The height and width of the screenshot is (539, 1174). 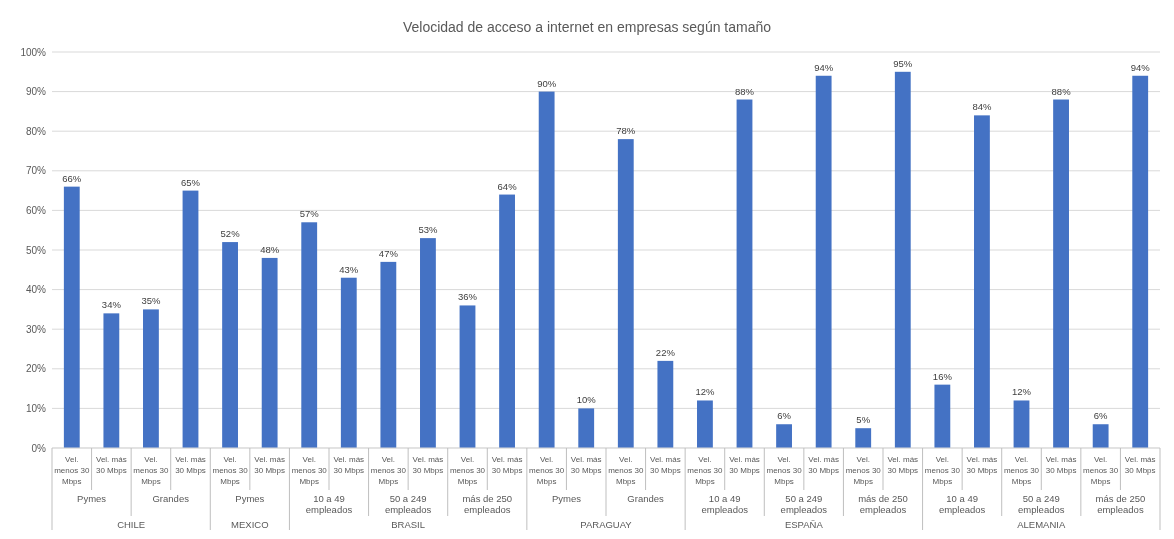 What do you see at coordinates (33, 52) in the screenshot?
I see `y-tick-label: 100%` at bounding box center [33, 52].